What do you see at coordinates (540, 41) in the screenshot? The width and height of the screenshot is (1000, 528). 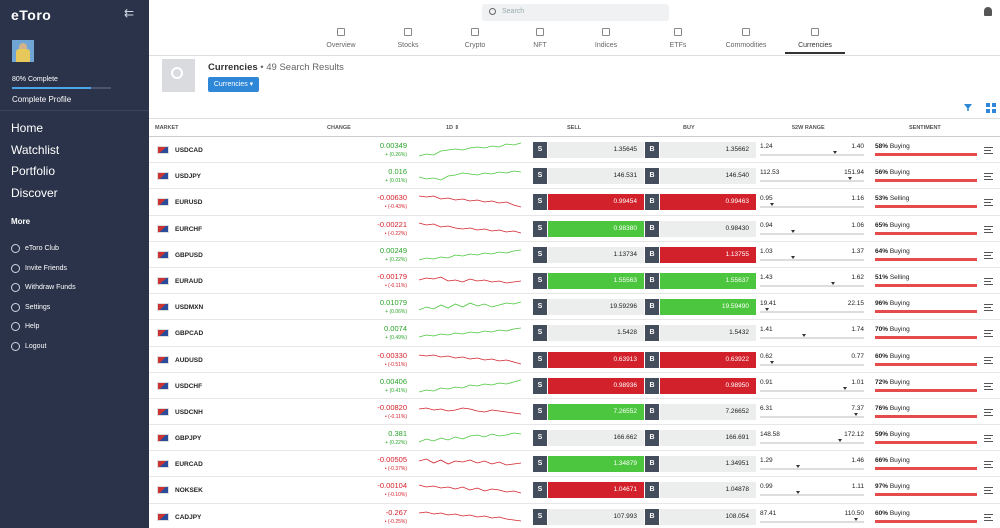 I see `tab-nft: NFT` at bounding box center [540, 41].